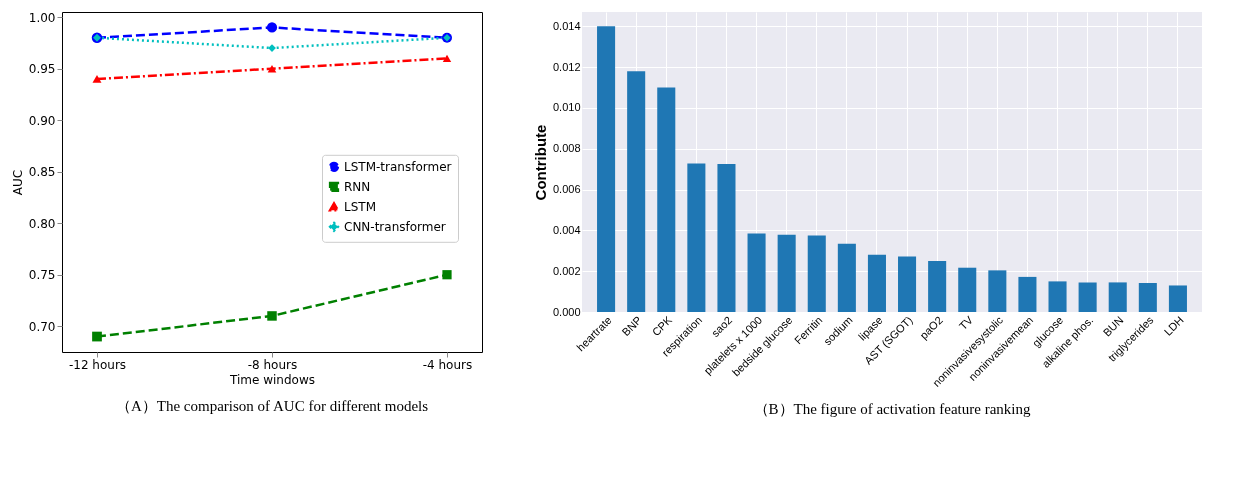  I want to click on y-tick-label: 1.00, so click(42, 17).